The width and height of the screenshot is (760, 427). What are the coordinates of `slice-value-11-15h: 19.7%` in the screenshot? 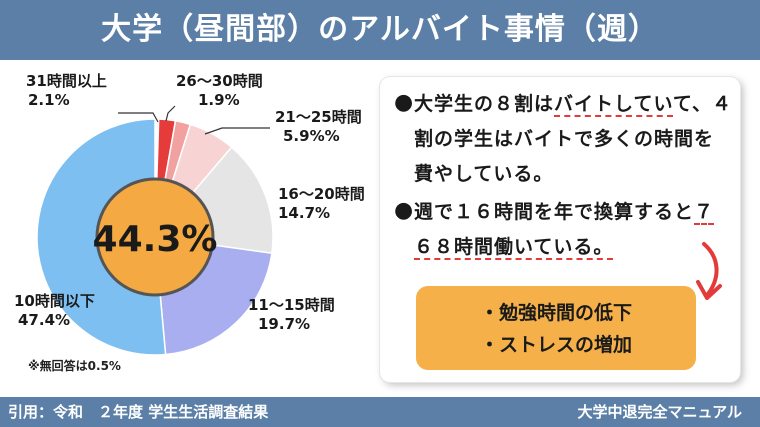 It's located at (284, 324).